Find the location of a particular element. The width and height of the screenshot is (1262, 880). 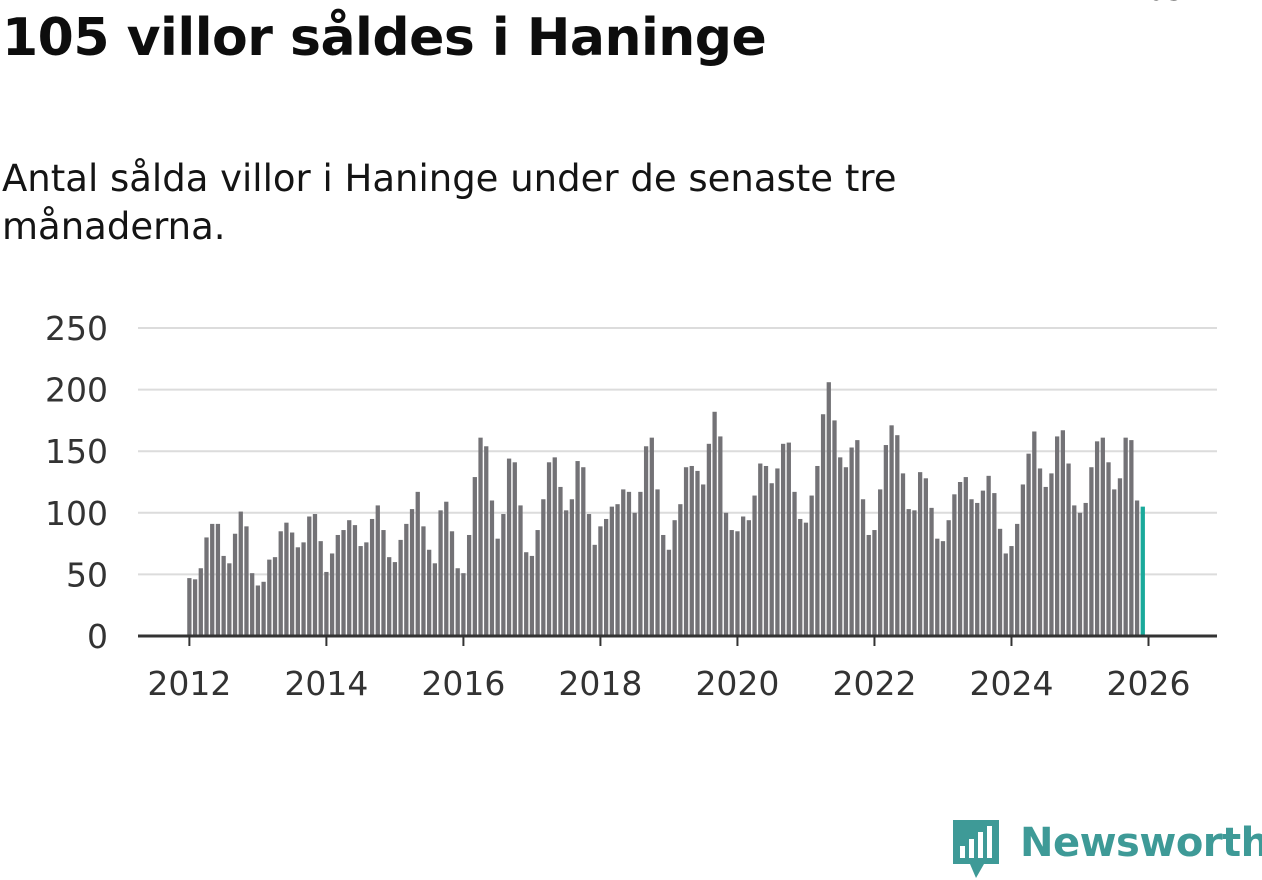

x-tick-label-2014: 2014 is located at coordinates (326, 683).